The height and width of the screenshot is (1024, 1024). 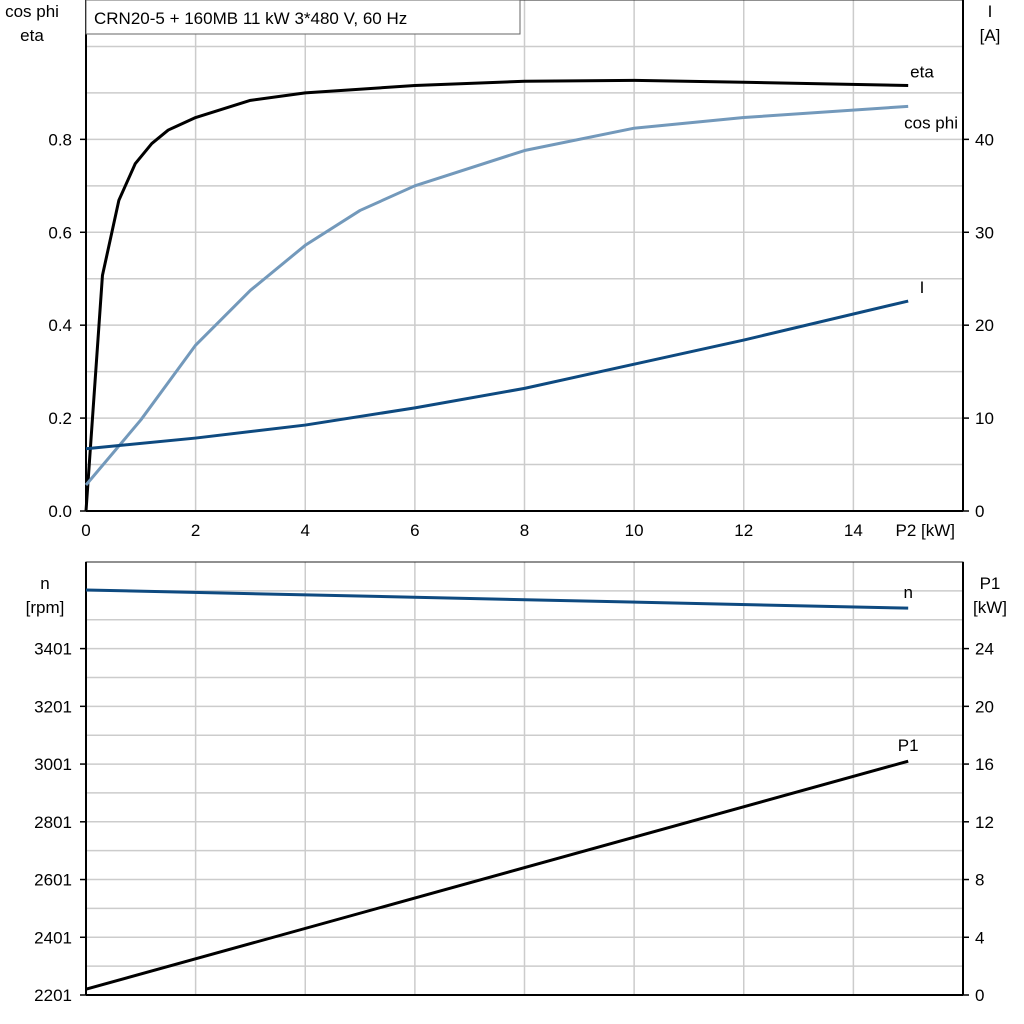 What do you see at coordinates (925, 530) in the screenshot?
I see `x-axis-label: P2 [kW]` at bounding box center [925, 530].